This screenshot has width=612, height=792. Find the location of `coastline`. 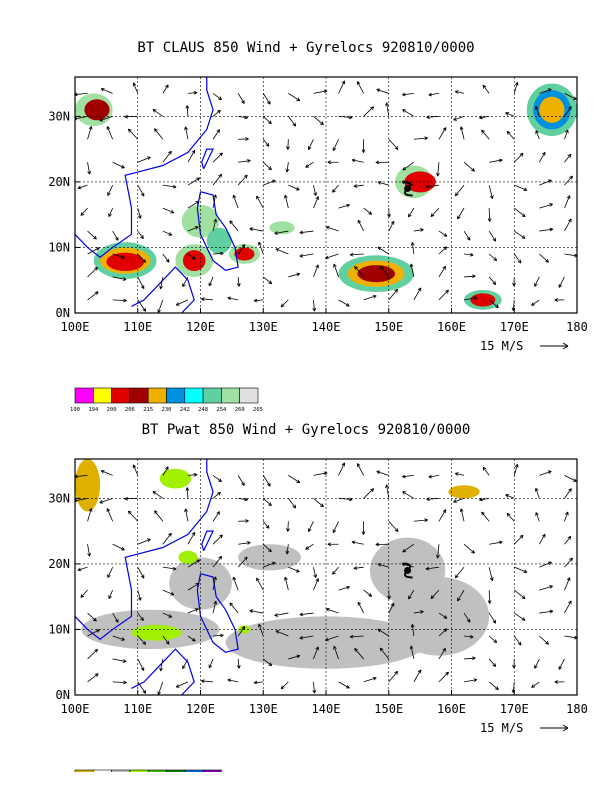

coastline is located at coordinates (144, 168).